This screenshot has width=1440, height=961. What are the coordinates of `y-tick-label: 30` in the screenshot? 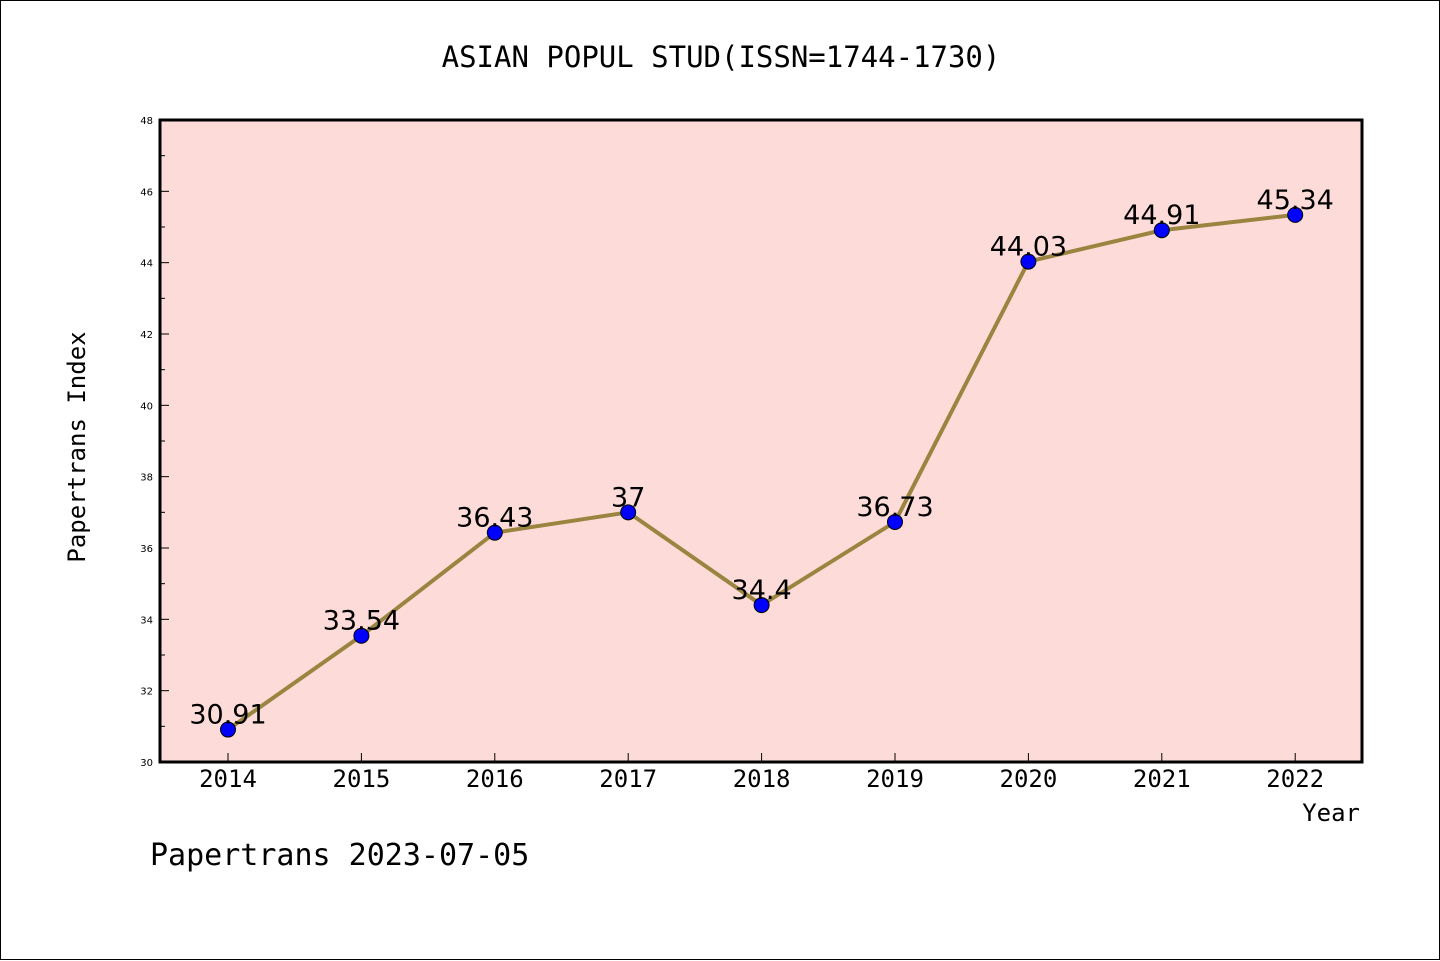 It's located at (146, 763).